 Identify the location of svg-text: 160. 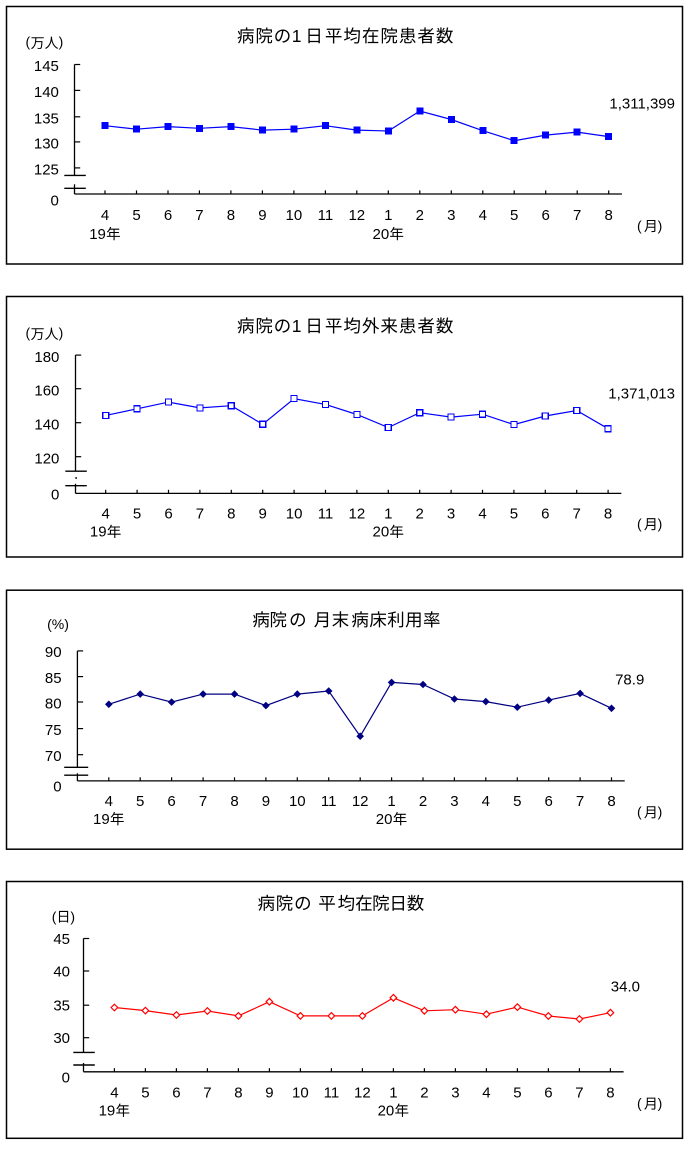
(46, 390).